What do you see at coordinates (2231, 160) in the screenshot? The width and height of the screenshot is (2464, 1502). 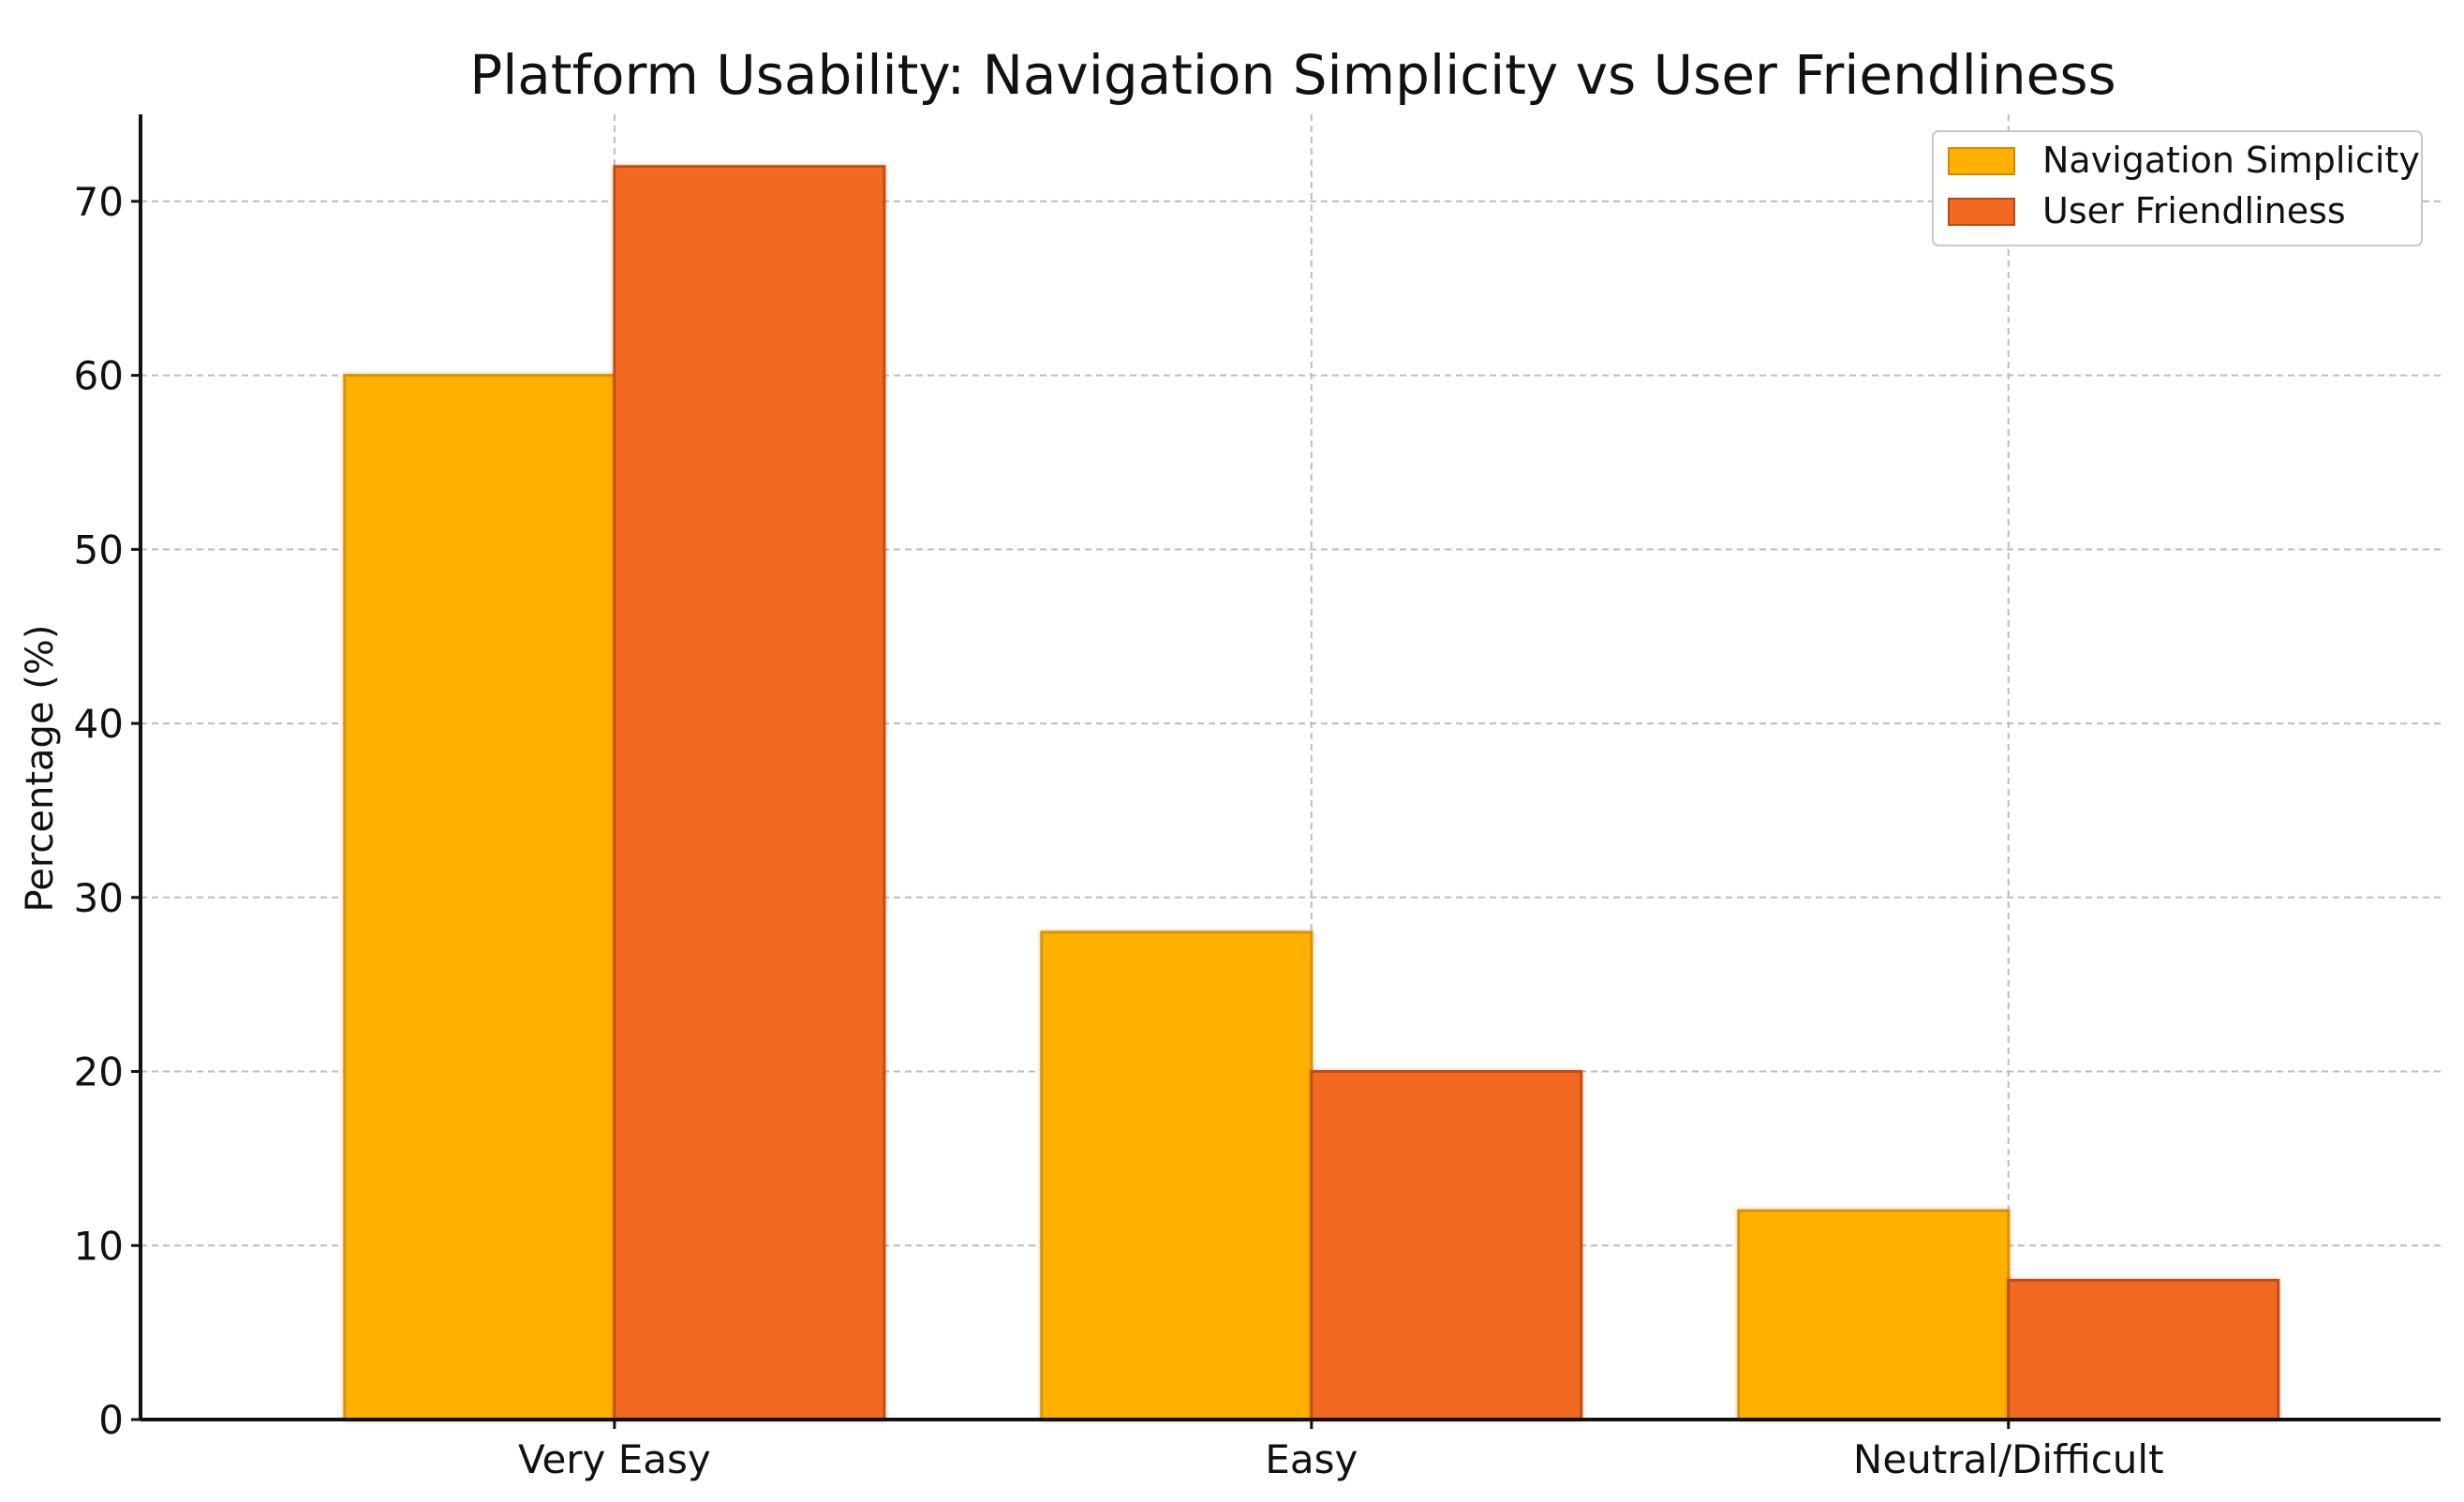 I see `legend-label-navigation-simplicity: Navigation Simplicity` at bounding box center [2231, 160].